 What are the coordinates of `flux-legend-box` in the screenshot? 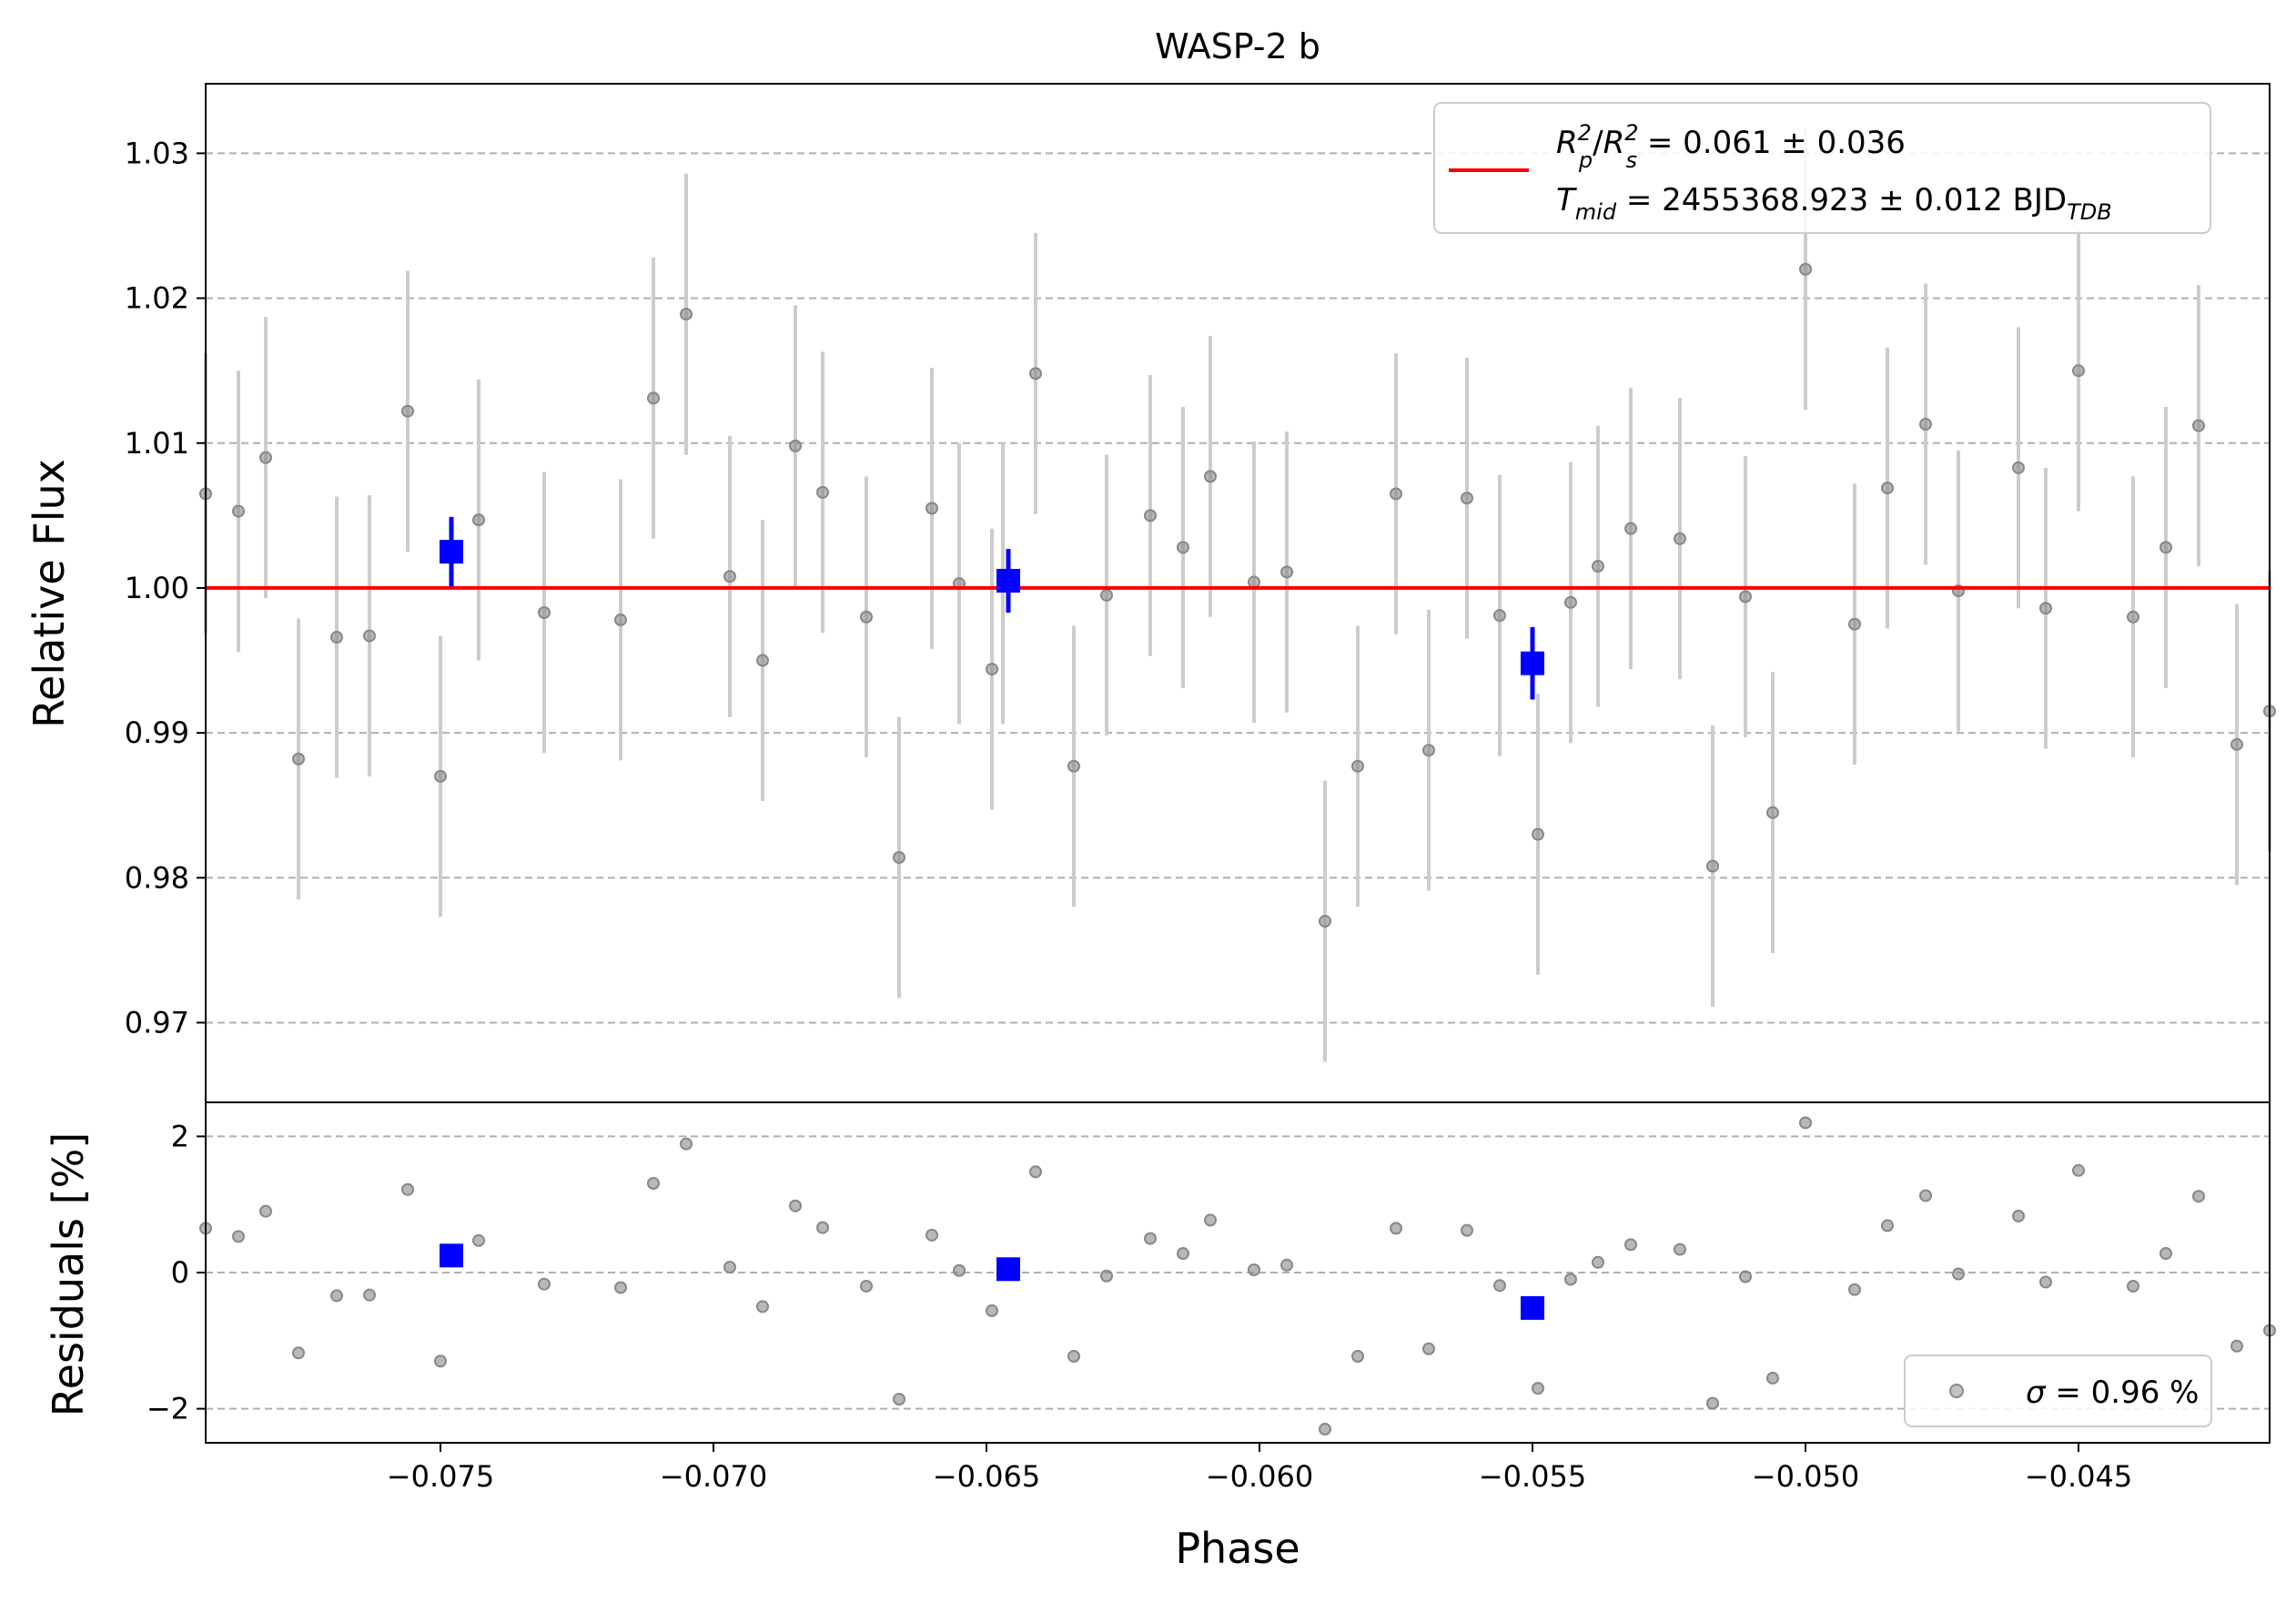 It's located at (1822, 168).